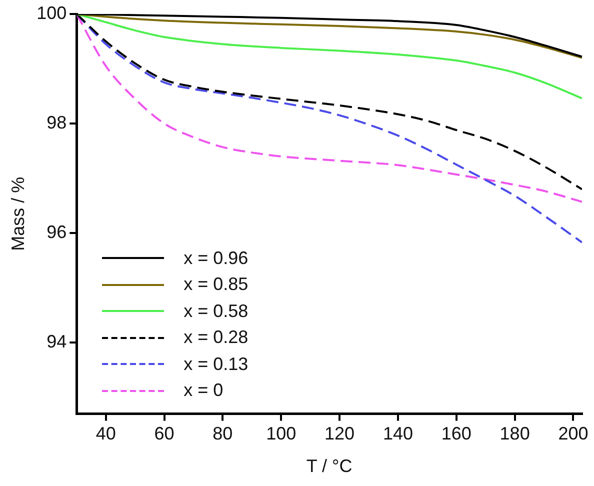  I want to click on x-tick-label: 100, so click(281, 434).